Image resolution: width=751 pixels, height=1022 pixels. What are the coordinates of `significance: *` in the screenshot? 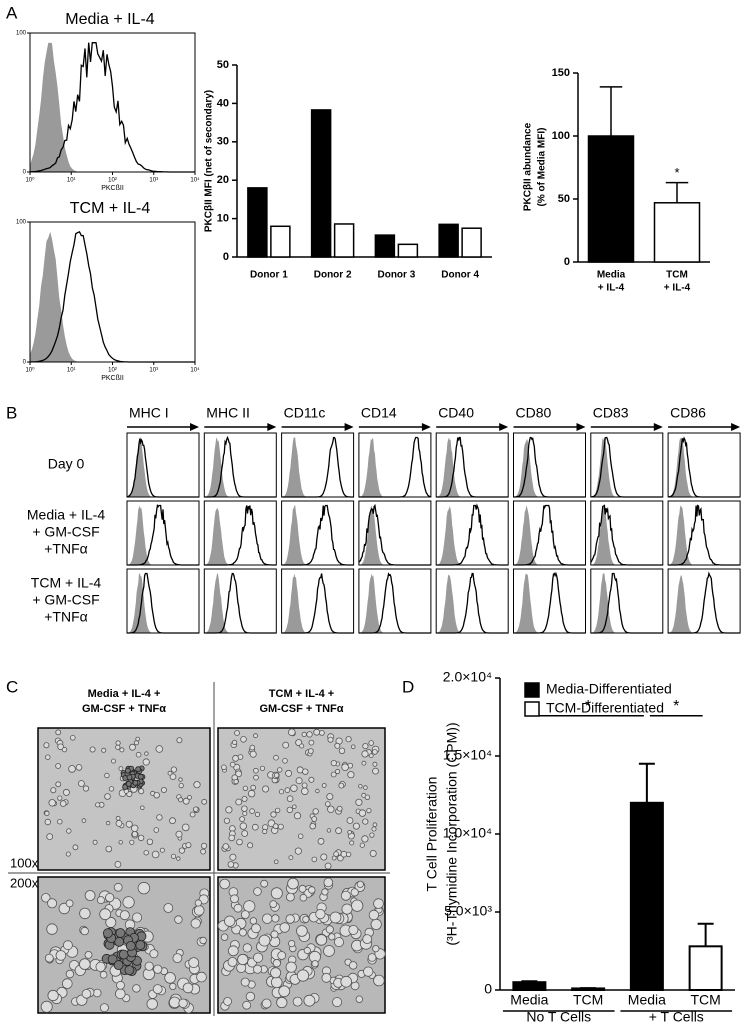 It's located at (676, 706).